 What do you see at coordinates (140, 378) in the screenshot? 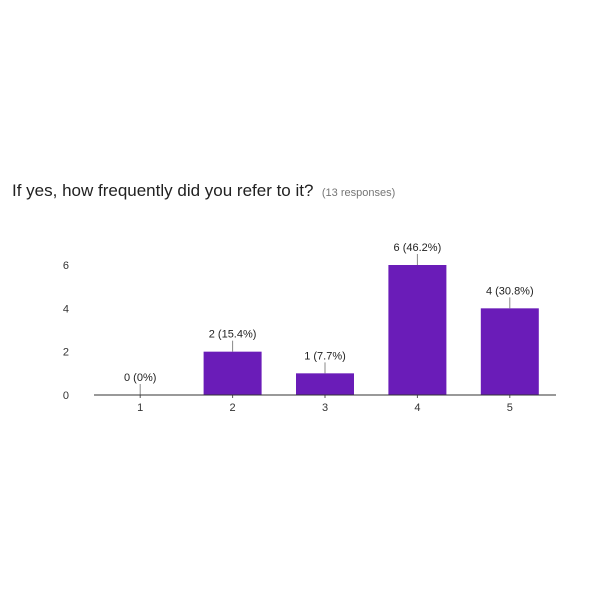
I see `data-label: 0 (0%)` at bounding box center [140, 378].